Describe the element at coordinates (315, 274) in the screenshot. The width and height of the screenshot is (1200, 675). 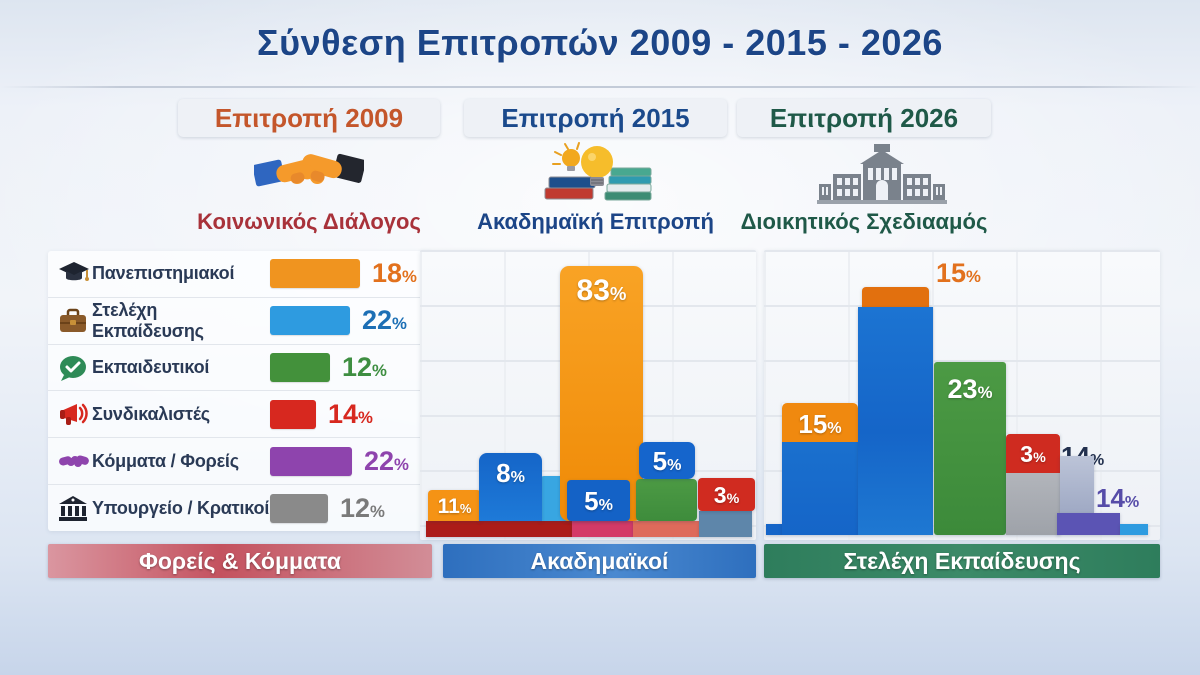
I see `legend-swatch-orange` at that location.